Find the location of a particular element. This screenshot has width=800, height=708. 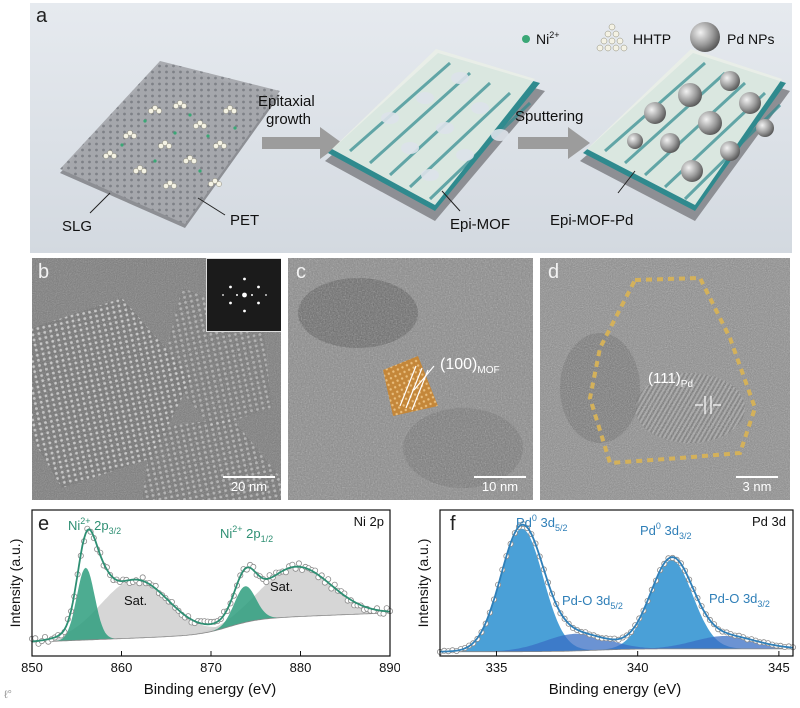

panel-f-peak1-label: Pd0 3d5/2 is located at coordinates (542, 523).